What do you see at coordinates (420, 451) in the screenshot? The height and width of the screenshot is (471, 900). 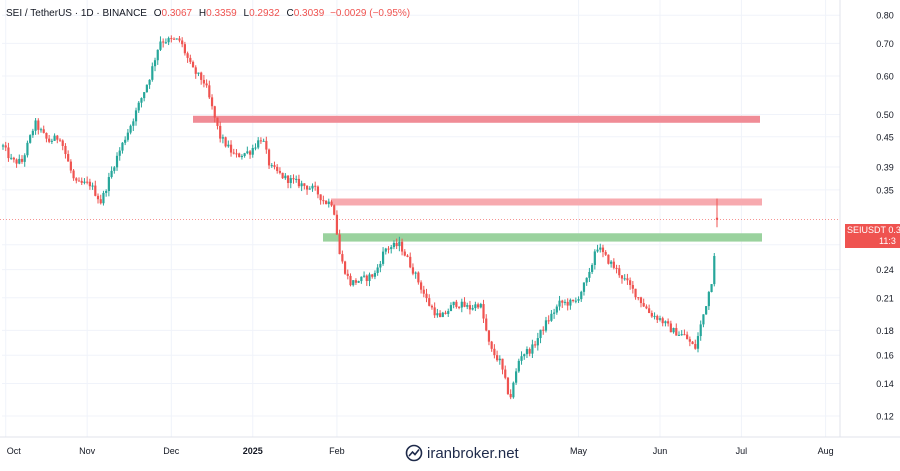 I see `time-axis: Oct Nov Dec 2025 Feb May Jun Jul Aug` at bounding box center [420, 451].